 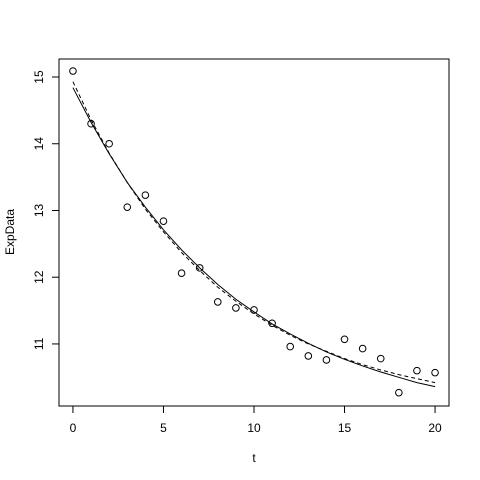 I want to click on y-tick-label: 14, so click(x=39, y=144).